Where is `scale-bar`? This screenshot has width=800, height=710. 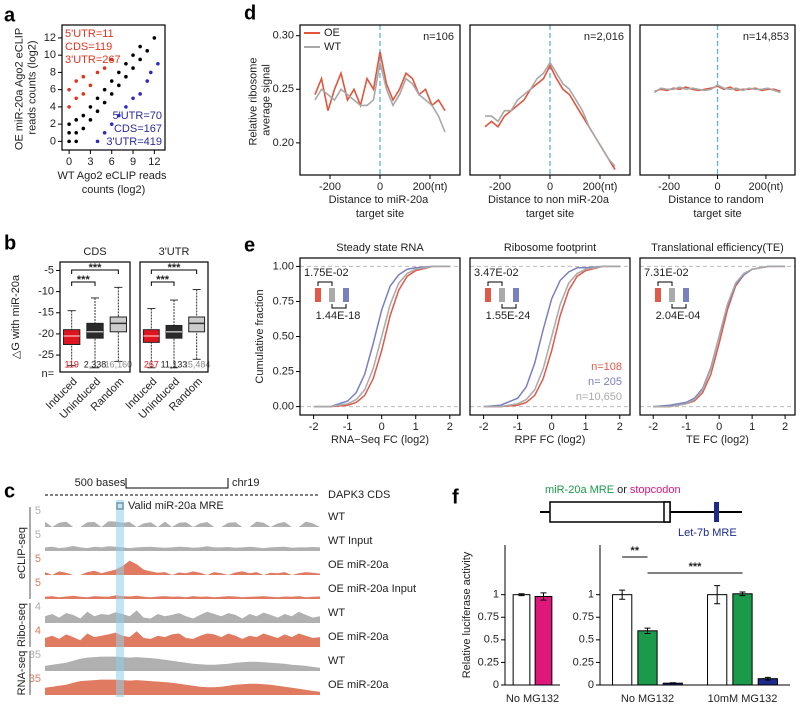
scale-bar is located at coordinates (177, 483).